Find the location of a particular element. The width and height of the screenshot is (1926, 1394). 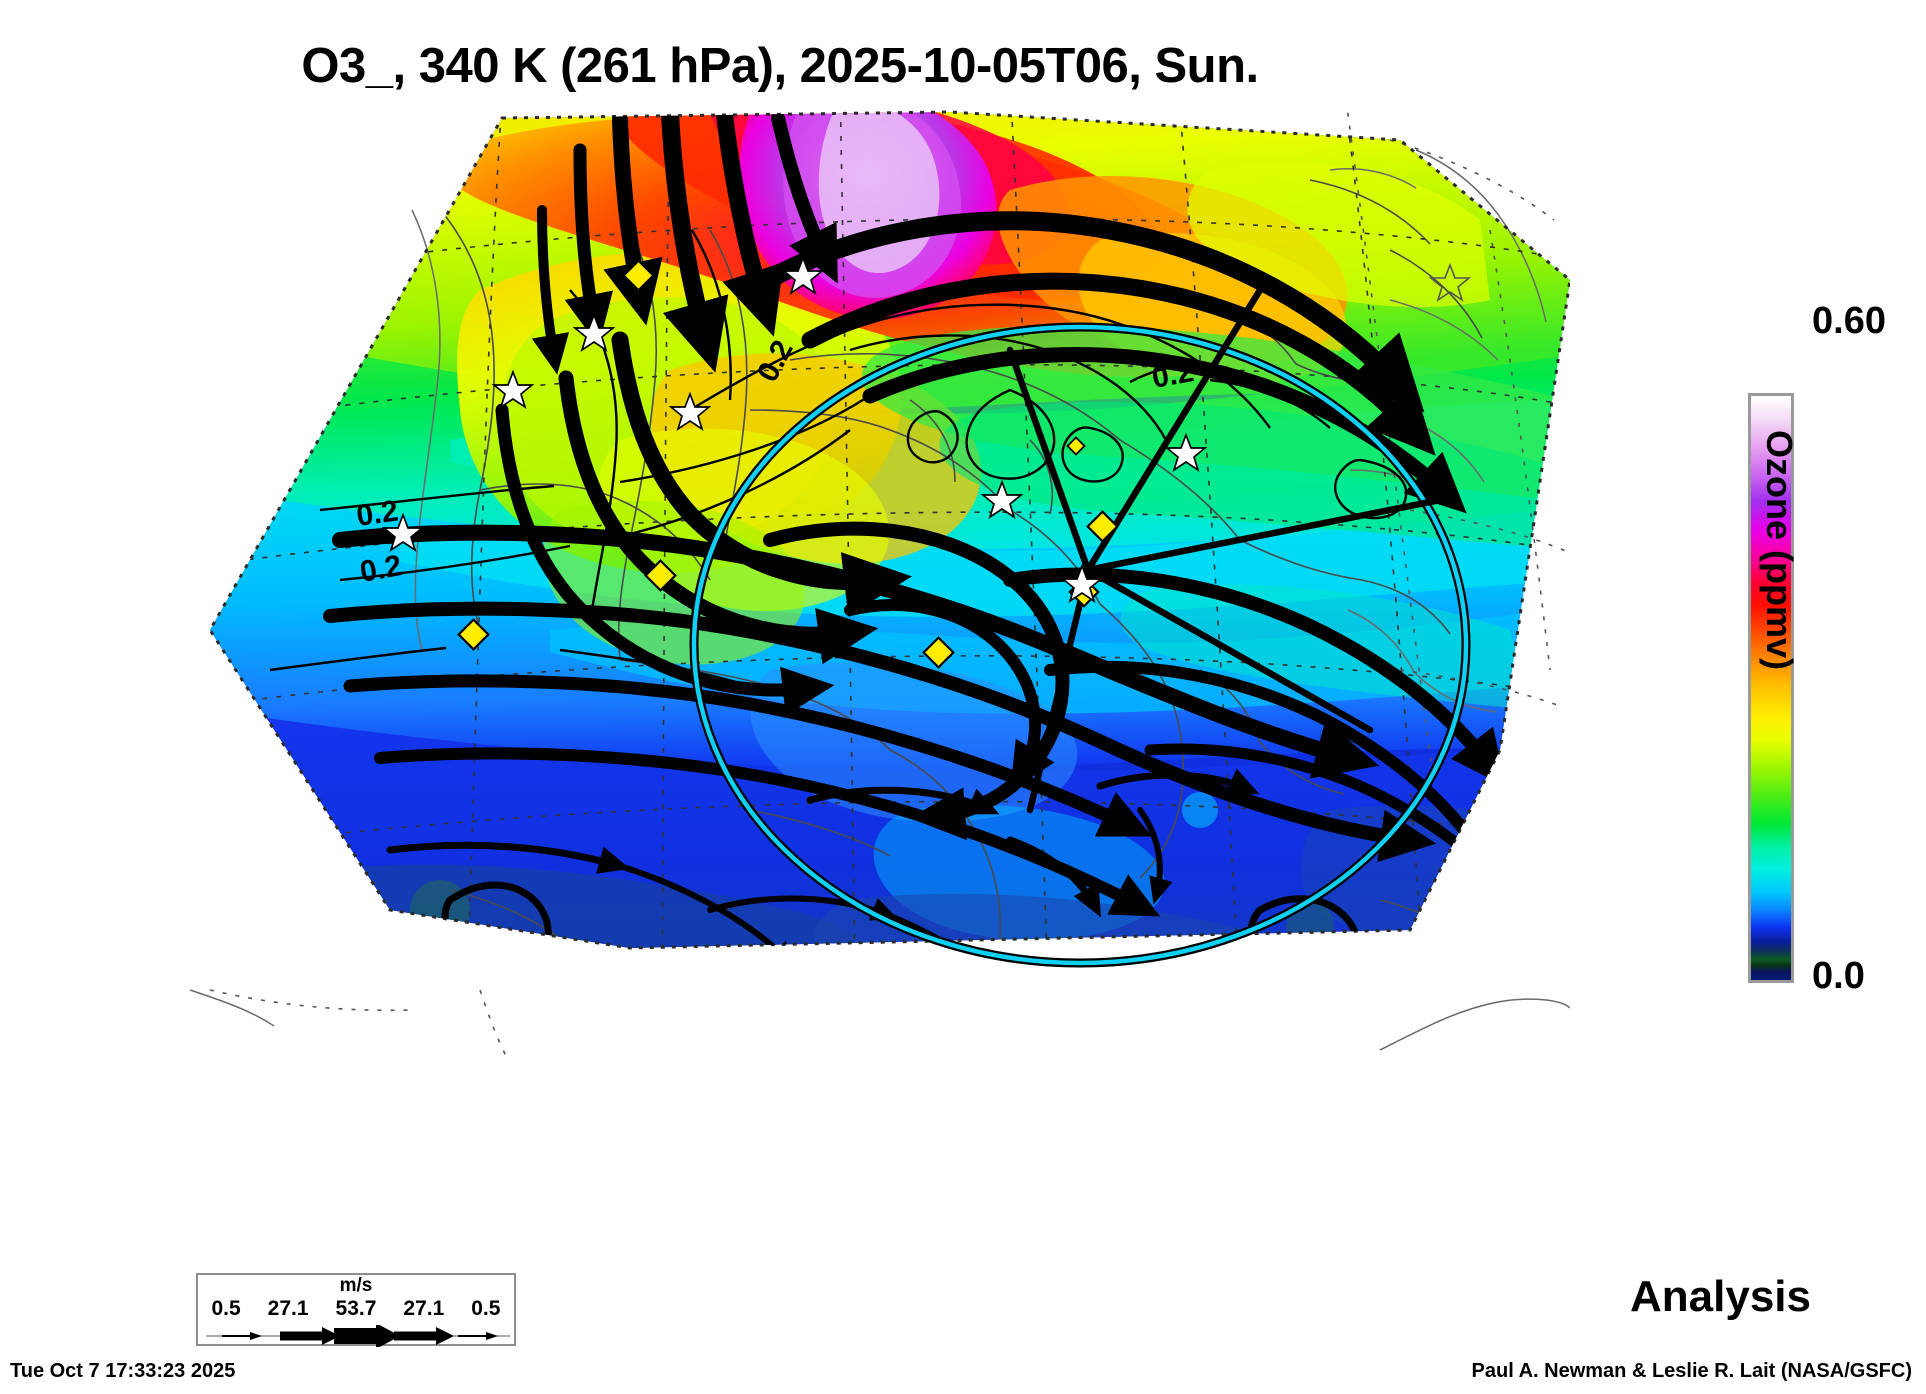

colorbar is located at coordinates (1771, 688).